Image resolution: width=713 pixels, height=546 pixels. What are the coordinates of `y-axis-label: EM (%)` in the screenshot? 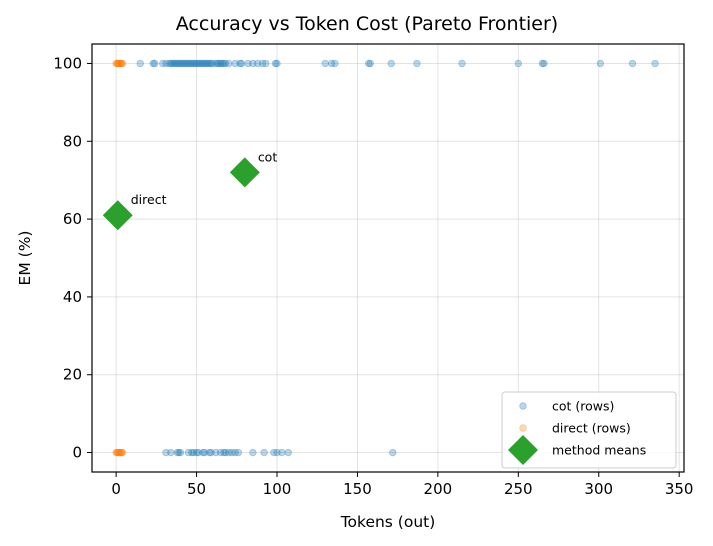 It's located at (25, 258).